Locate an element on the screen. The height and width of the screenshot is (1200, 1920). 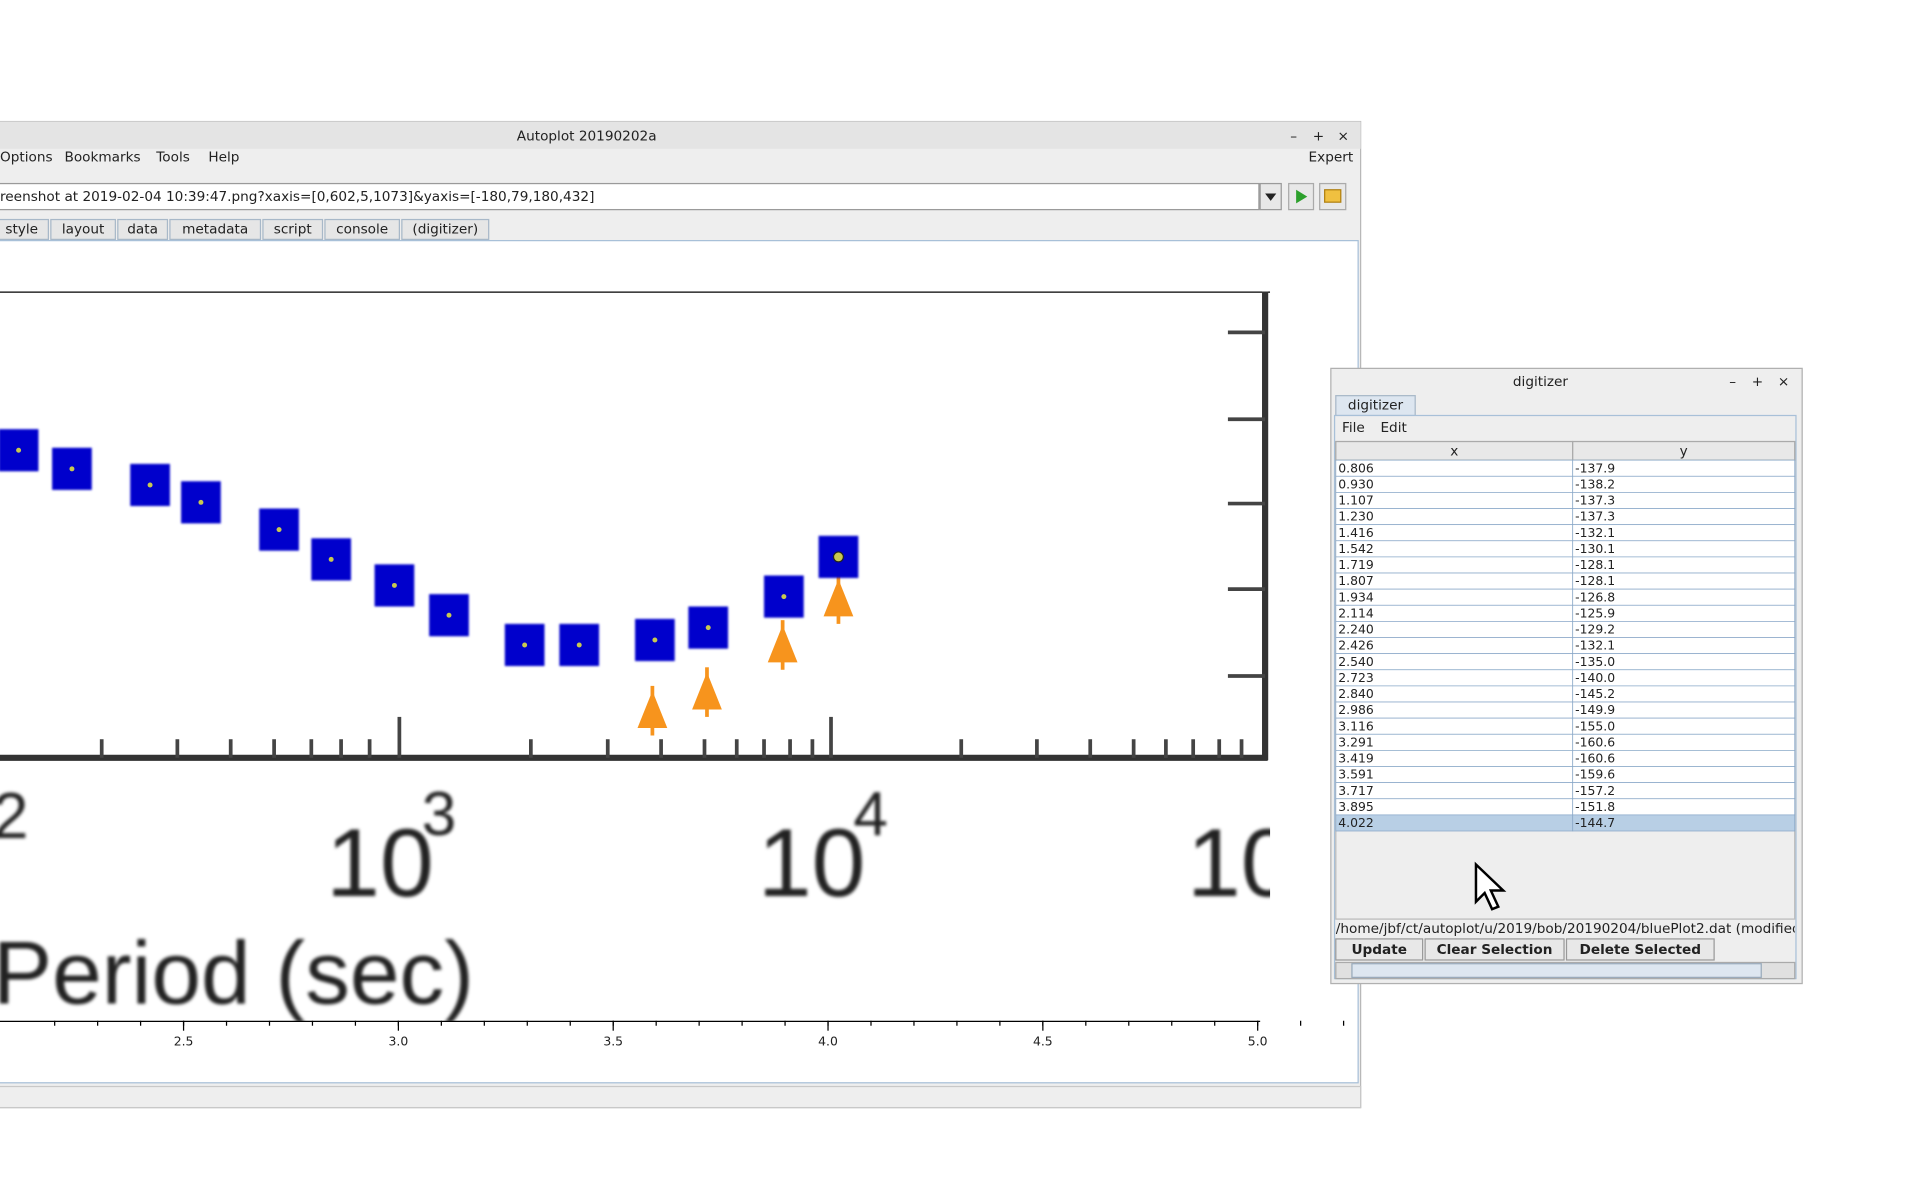
cell-text: 2.426 is located at coordinates (1356, 645).